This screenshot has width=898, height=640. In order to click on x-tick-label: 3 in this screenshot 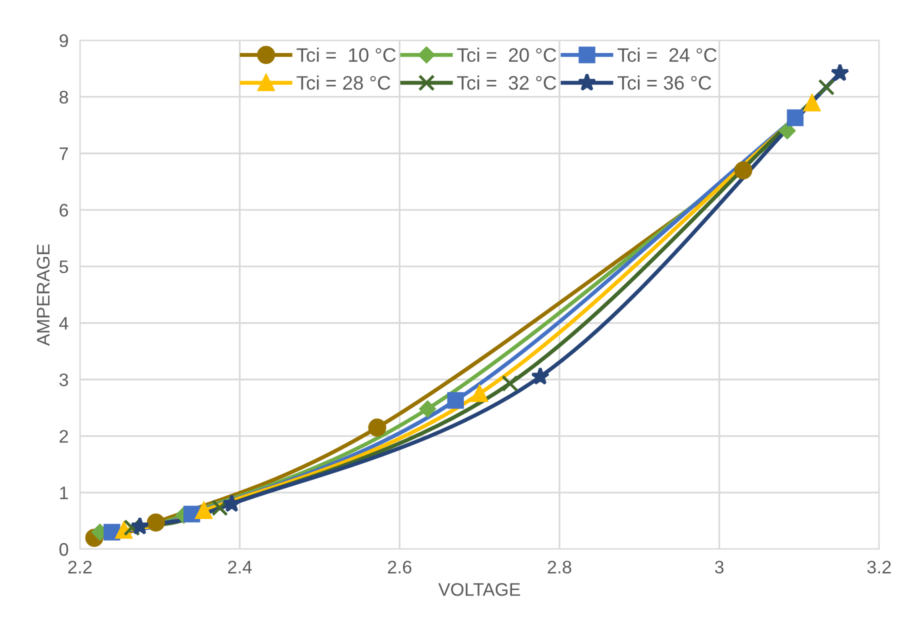, I will do `click(719, 567)`.